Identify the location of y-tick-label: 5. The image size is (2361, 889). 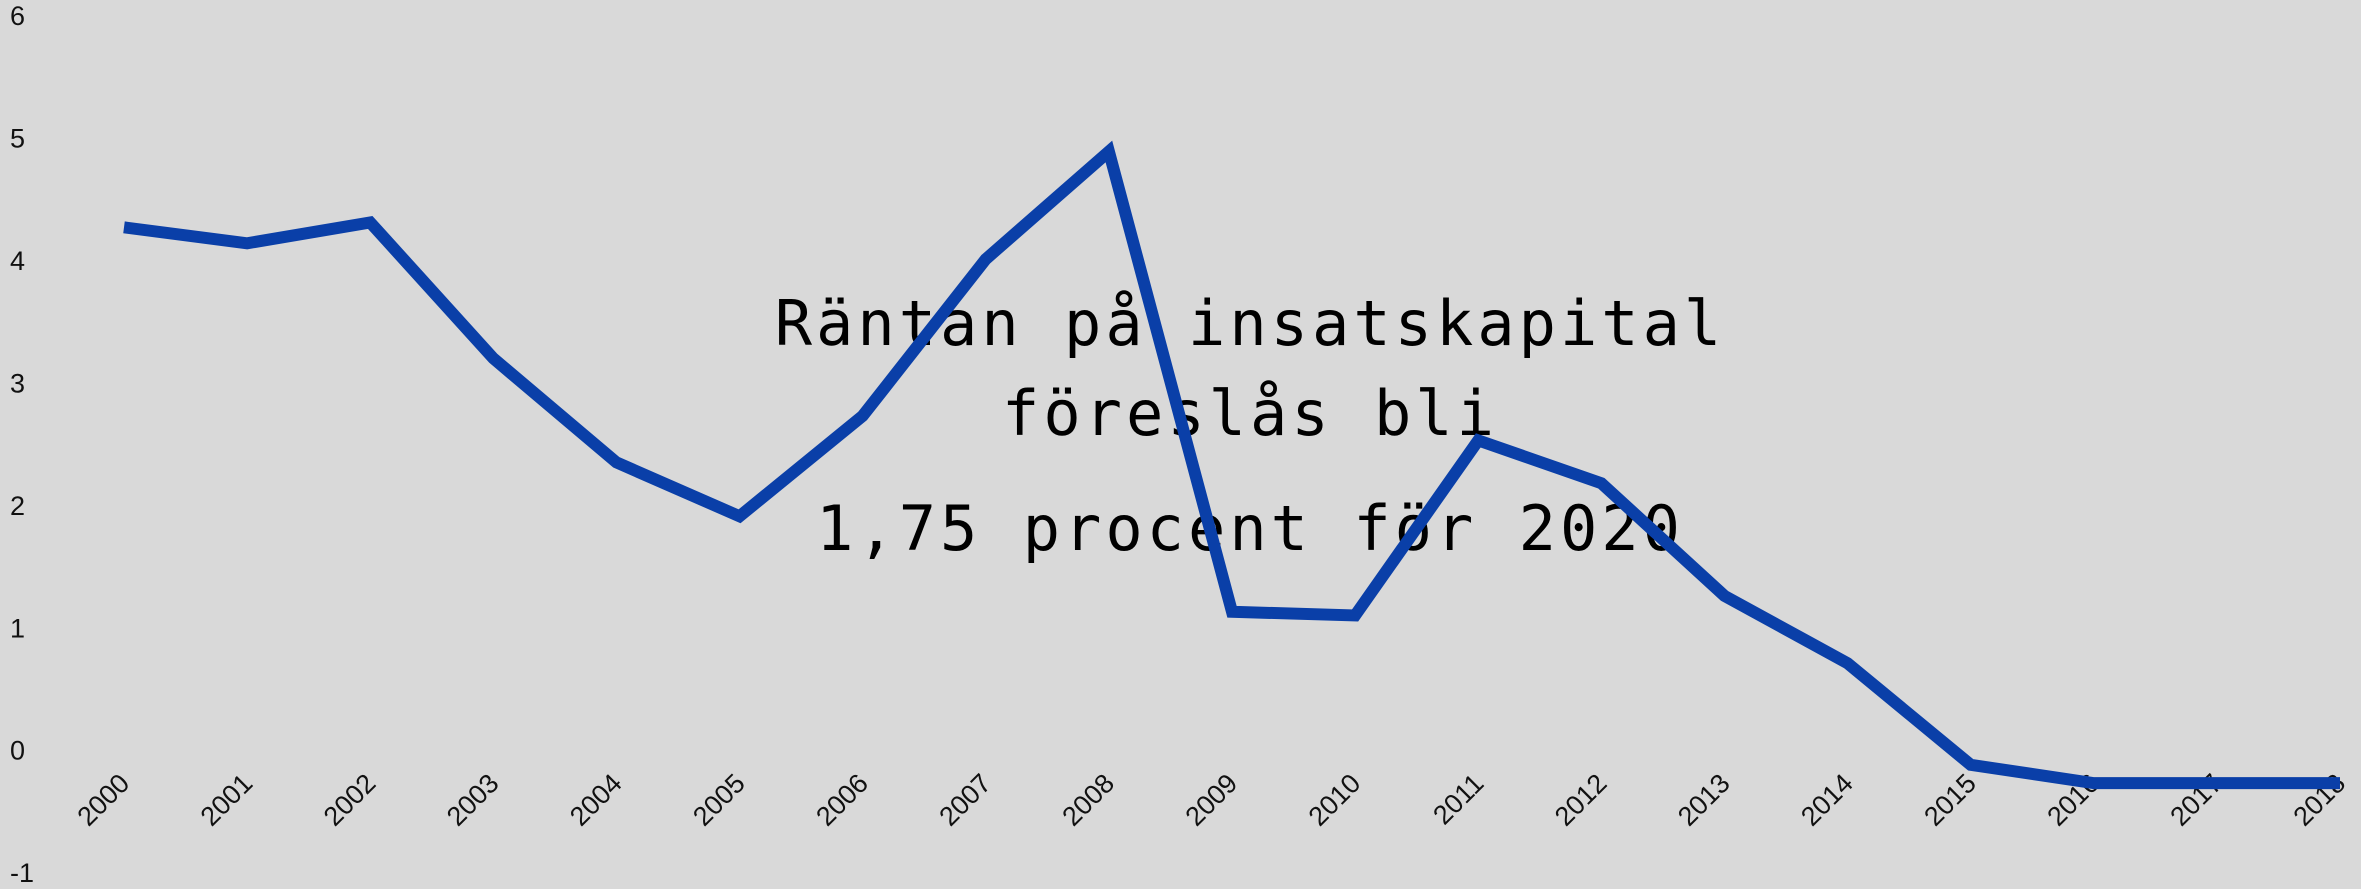
(17, 139).